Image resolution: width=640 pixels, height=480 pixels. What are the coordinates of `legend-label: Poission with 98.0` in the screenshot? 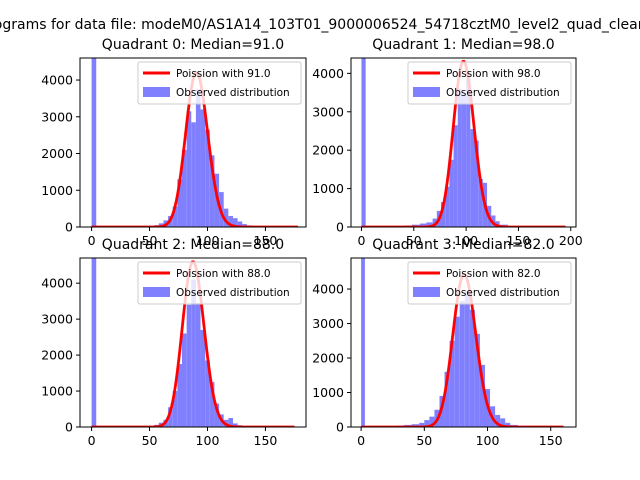 It's located at (493, 74).